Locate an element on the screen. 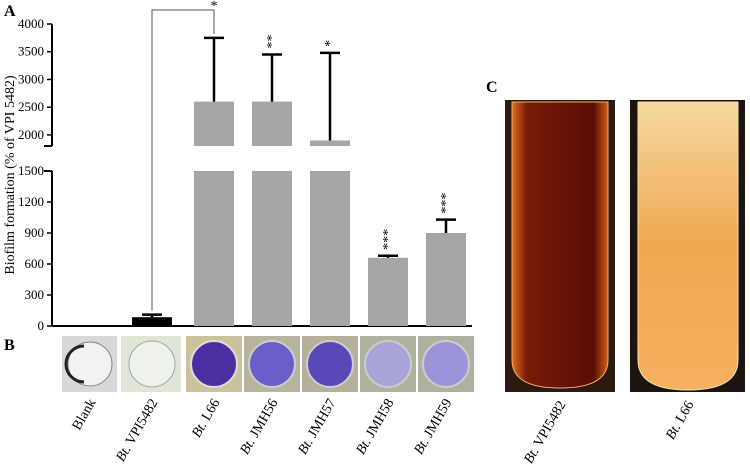 This screenshot has width=750, height=468. tube-label: Bt. L66 is located at coordinates (680, 421).